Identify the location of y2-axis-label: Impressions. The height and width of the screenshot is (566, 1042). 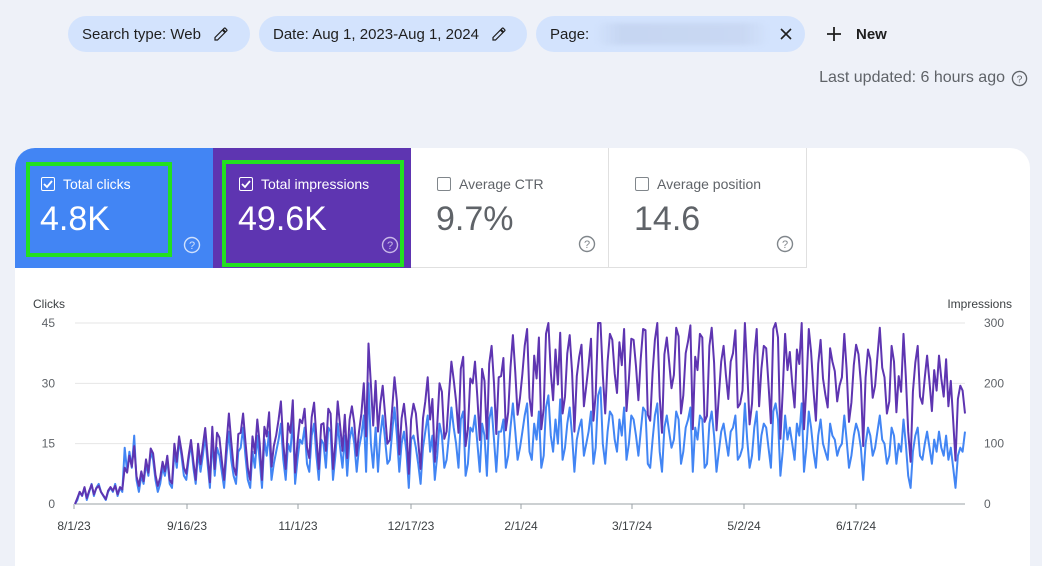
(979, 304).